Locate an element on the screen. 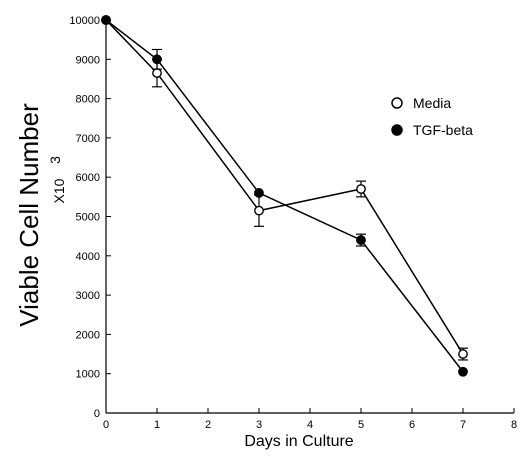  legend: Media TGF-beta is located at coordinates (432, 116).